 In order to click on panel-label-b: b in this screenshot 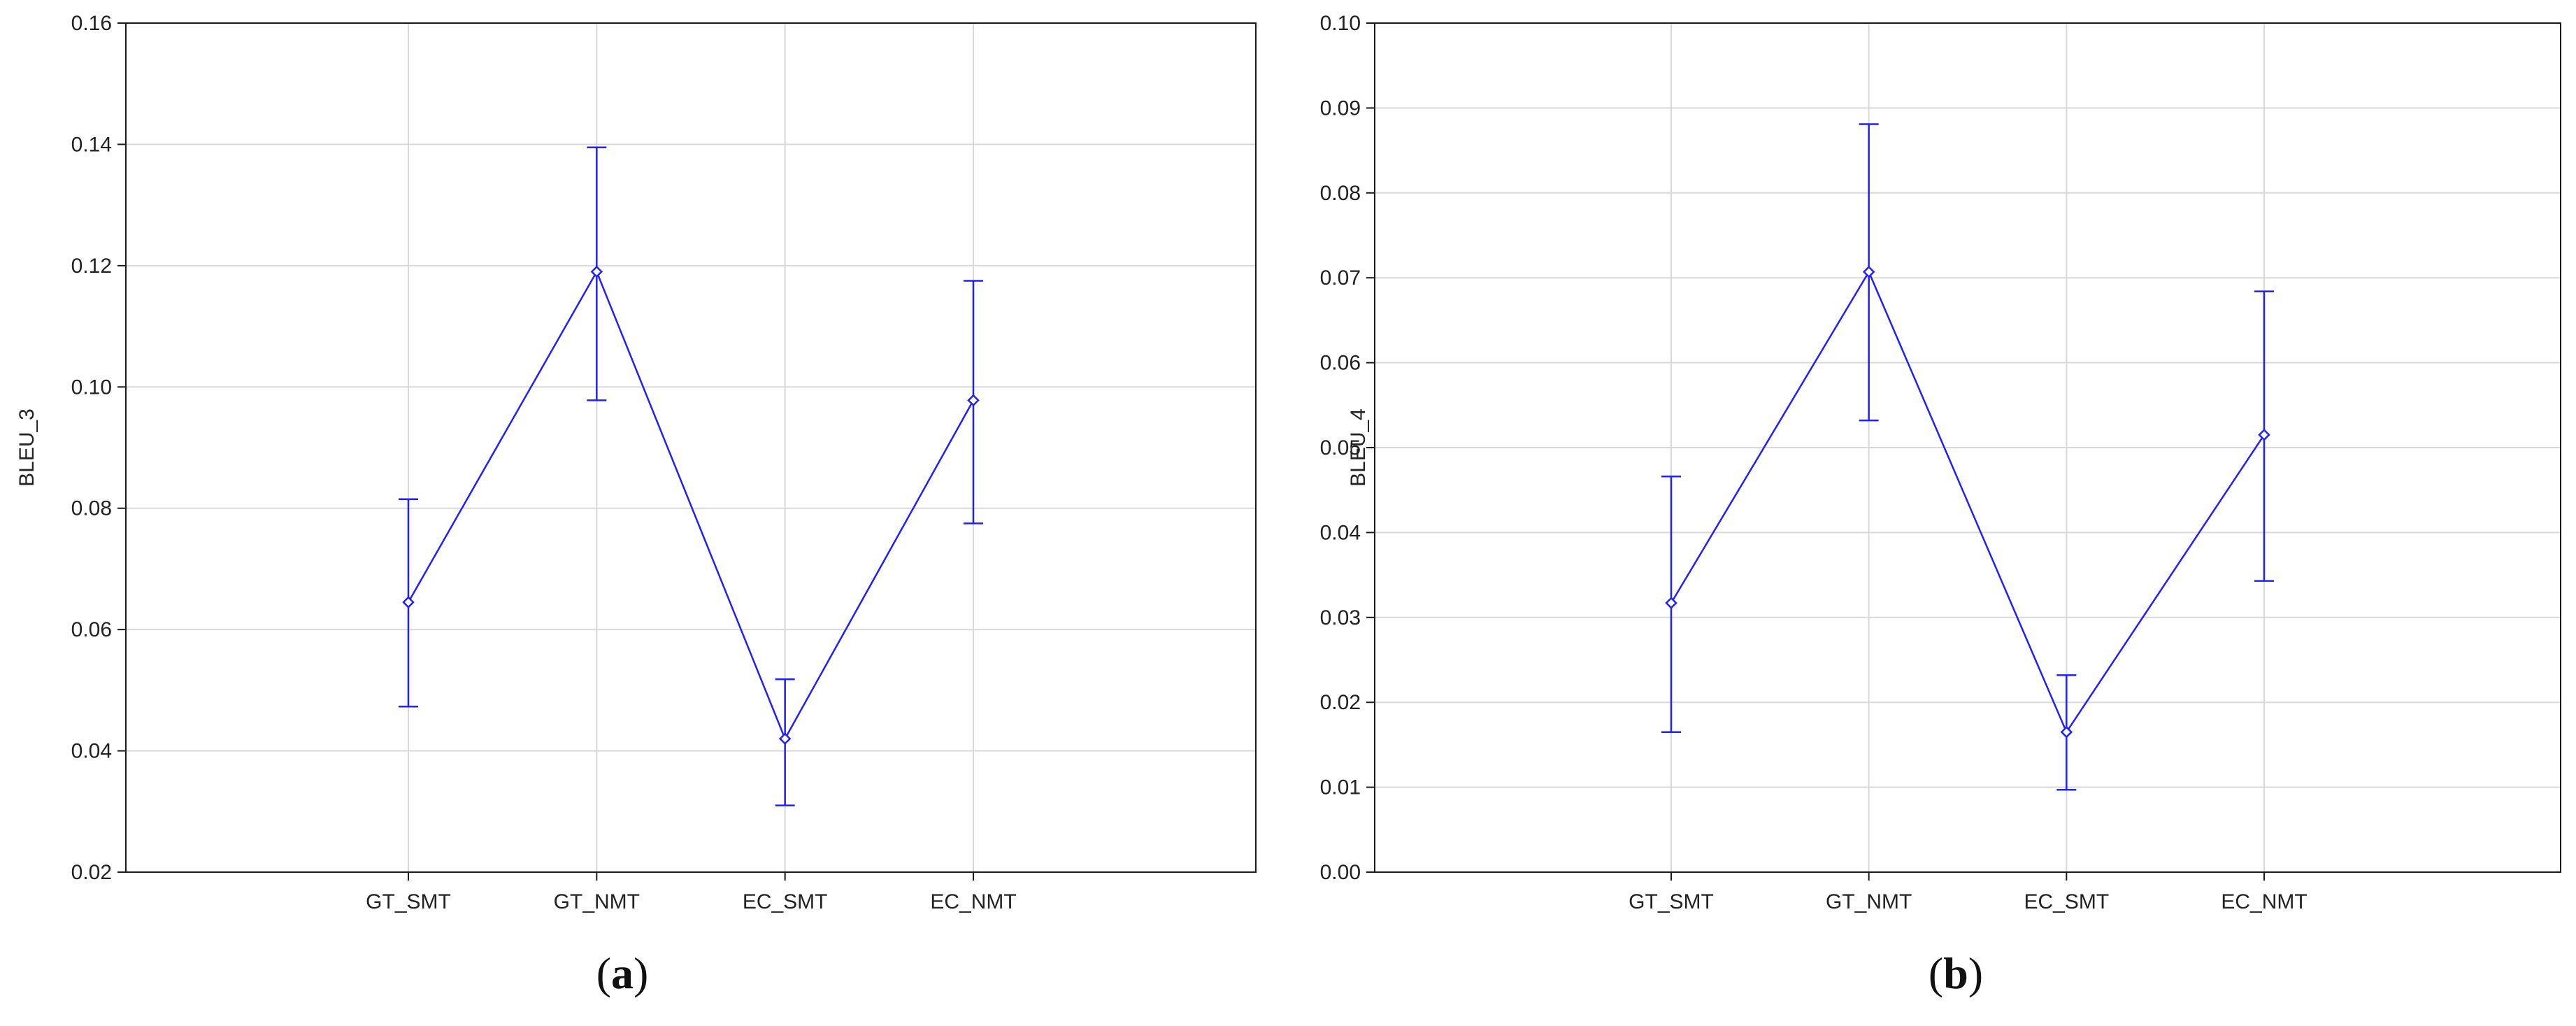, I will do `click(1955, 973)`.